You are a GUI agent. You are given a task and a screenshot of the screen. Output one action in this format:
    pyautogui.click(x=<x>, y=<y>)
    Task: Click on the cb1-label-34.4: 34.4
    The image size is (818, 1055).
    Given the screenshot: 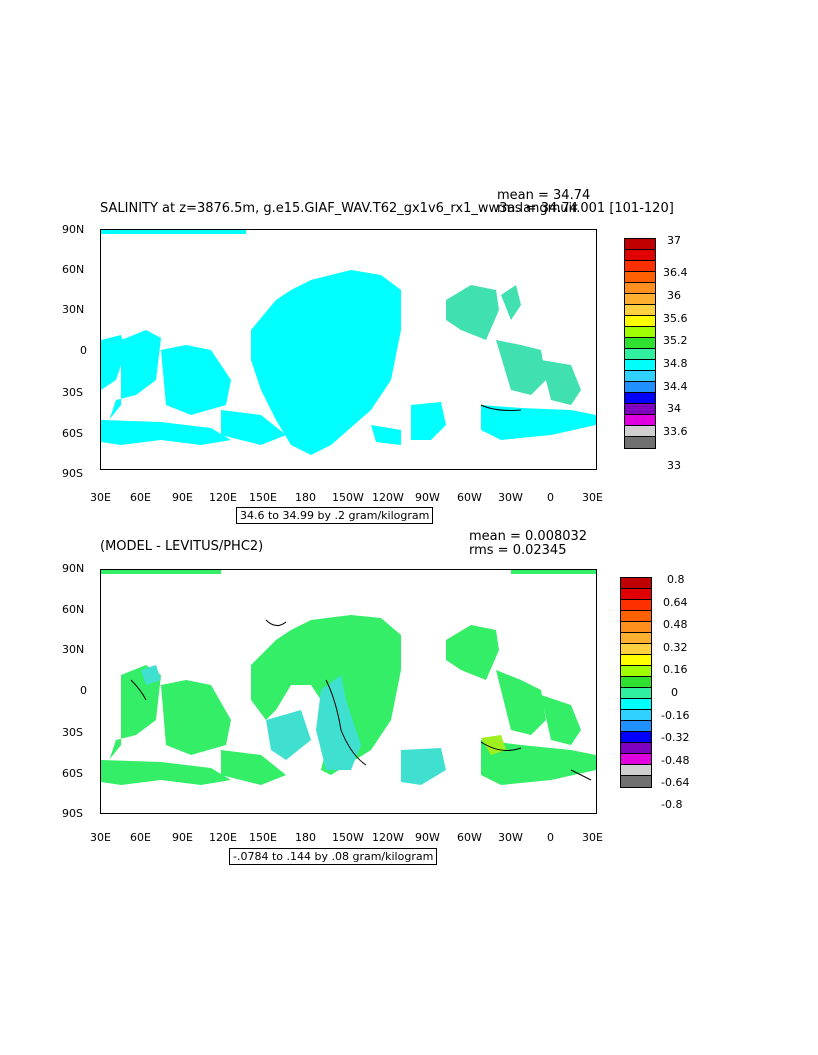 What is the action you would take?
    pyautogui.click(x=675, y=386)
    